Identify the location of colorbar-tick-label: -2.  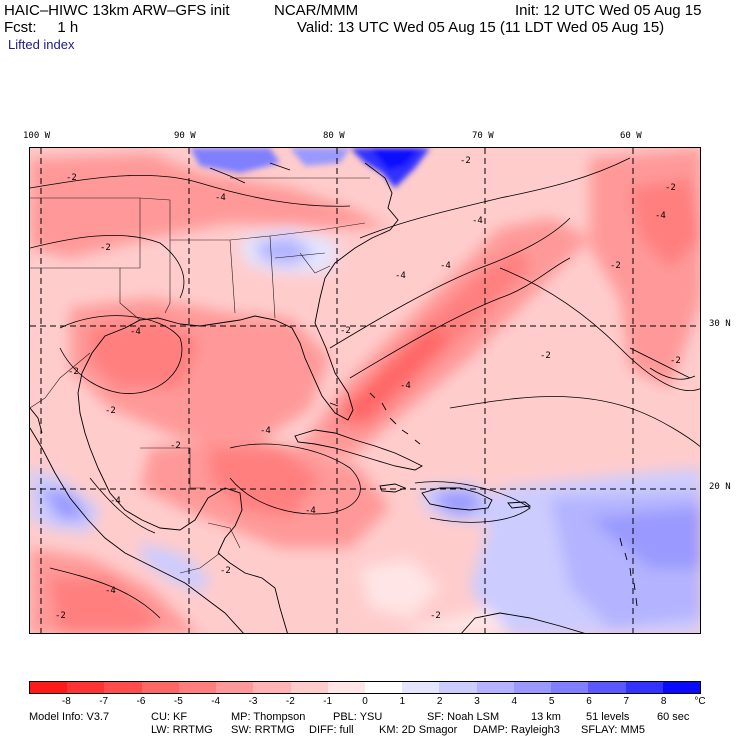
(290, 701).